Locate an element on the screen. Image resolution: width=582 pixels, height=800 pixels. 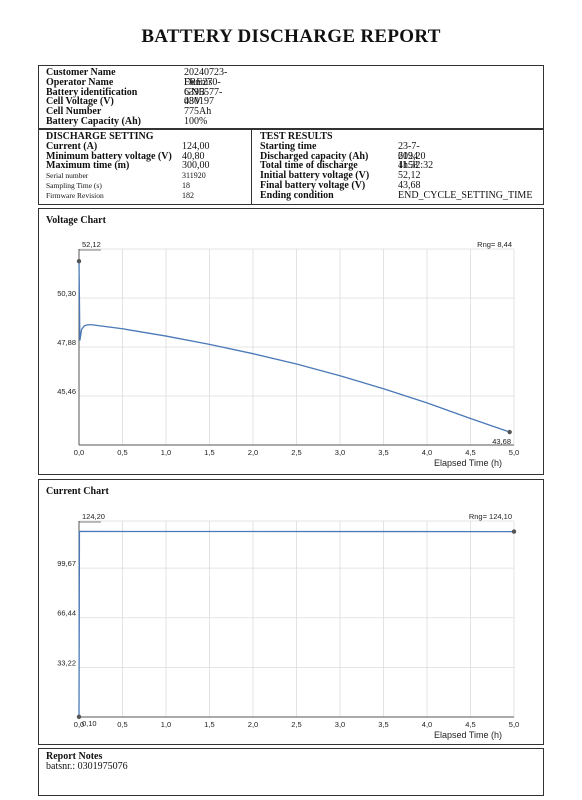
discharge-setting-value: 40,80 is located at coordinates (193, 156).